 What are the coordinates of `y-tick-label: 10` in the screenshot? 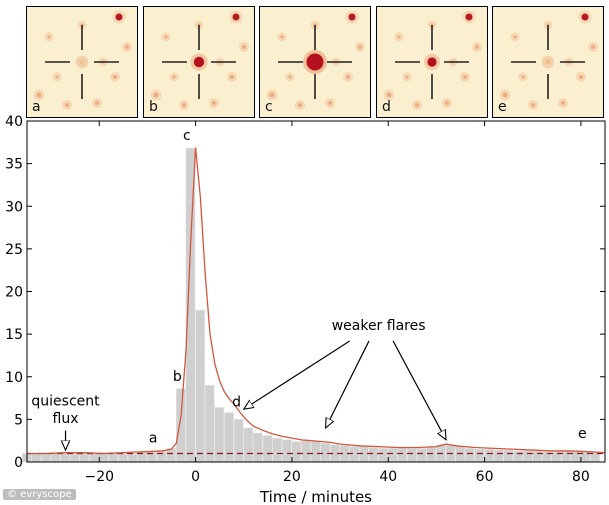 It's located at (14, 378).